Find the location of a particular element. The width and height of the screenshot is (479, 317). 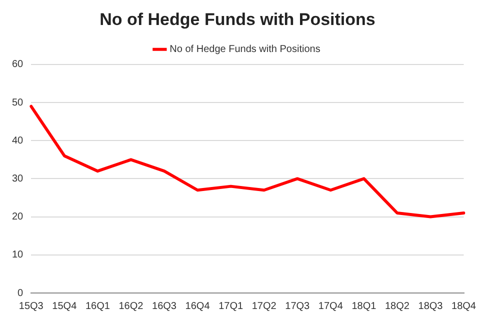

x-tick-label: 16Q2 is located at coordinates (131, 306).